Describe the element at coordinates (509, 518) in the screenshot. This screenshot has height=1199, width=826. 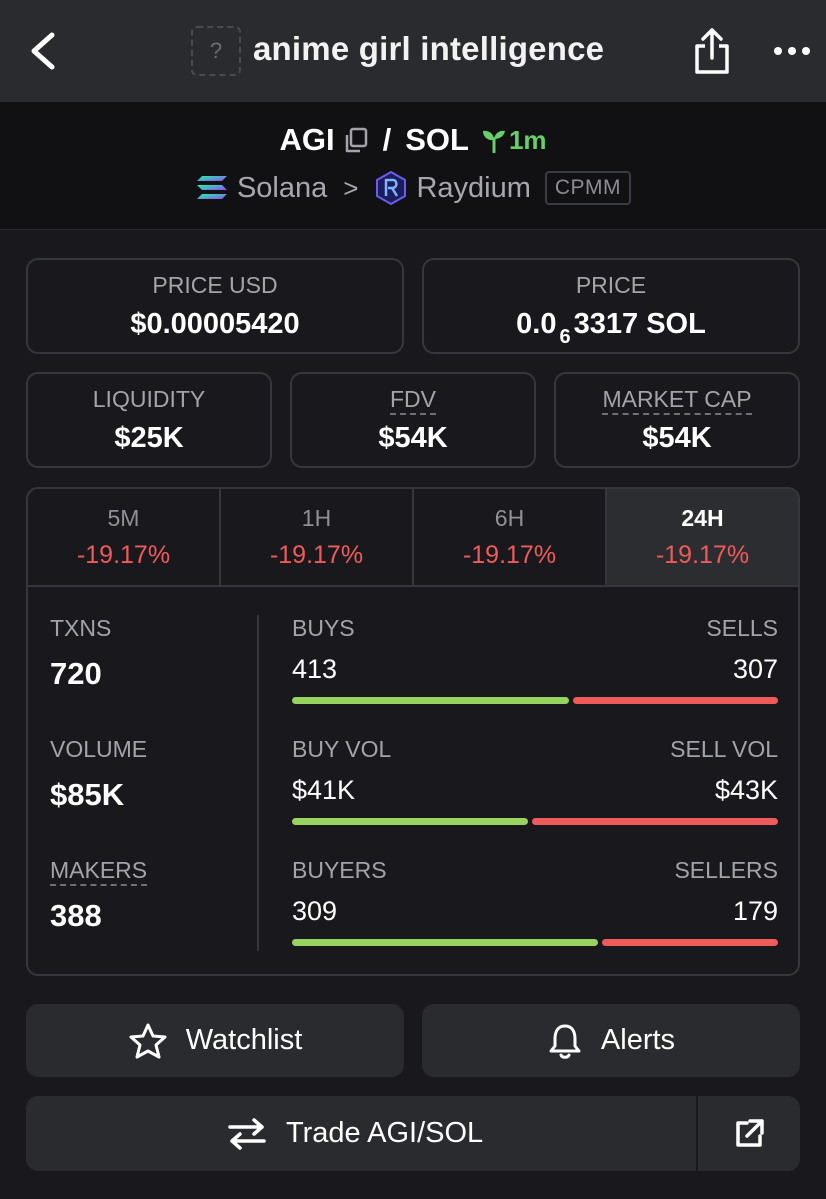
I see `tab-label: 6H` at that location.